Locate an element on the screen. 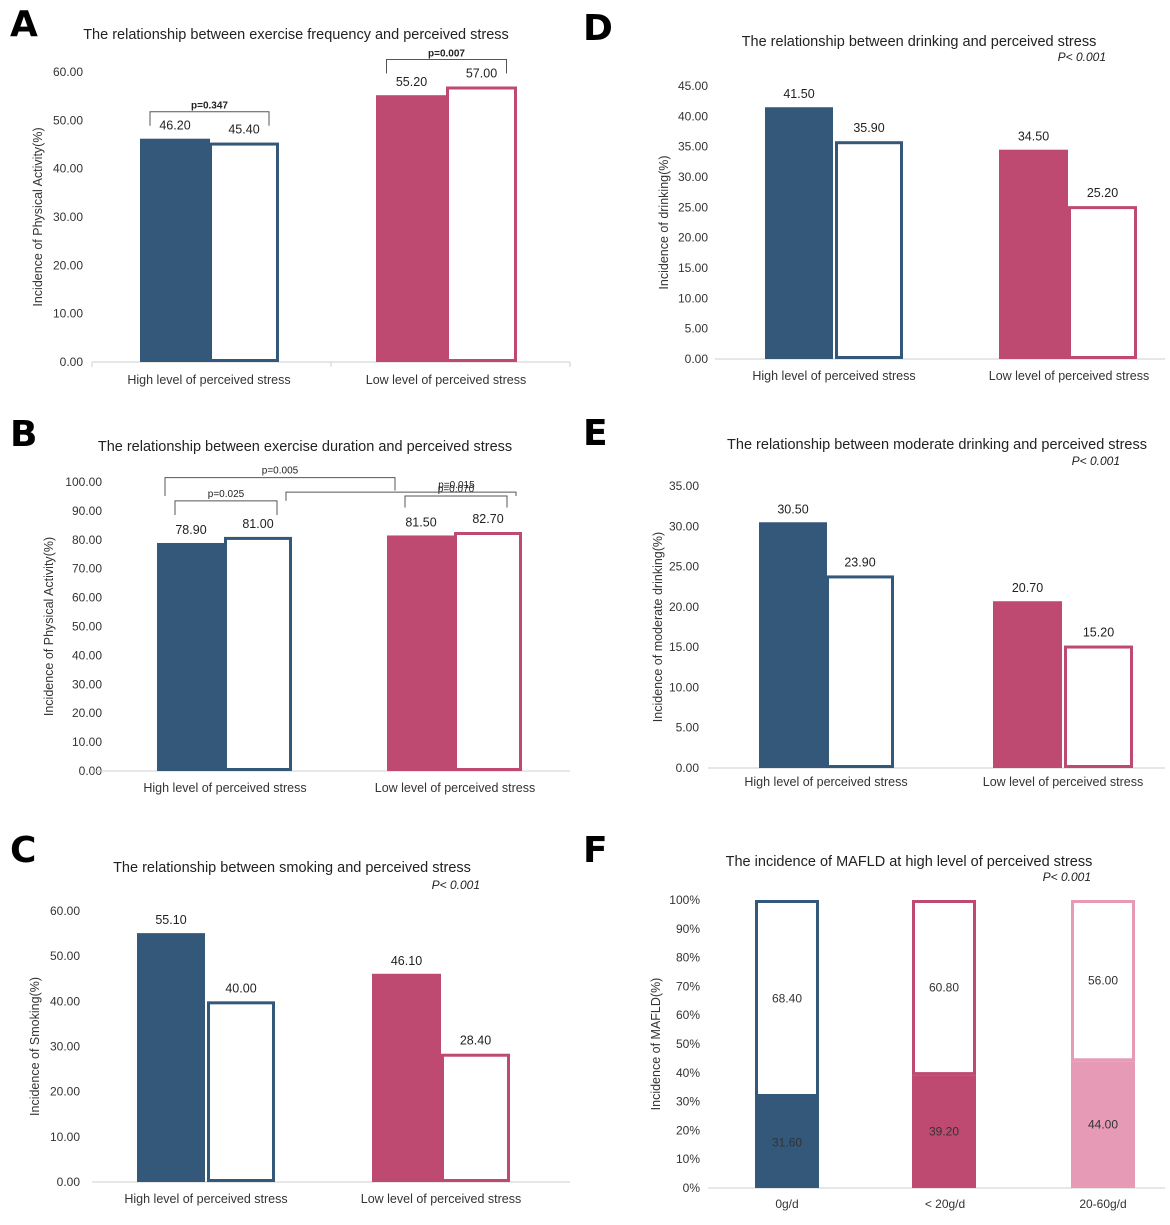 The width and height of the screenshot is (1170, 1225). x-category-label: < 20g/d is located at coordinates (945, 1204).